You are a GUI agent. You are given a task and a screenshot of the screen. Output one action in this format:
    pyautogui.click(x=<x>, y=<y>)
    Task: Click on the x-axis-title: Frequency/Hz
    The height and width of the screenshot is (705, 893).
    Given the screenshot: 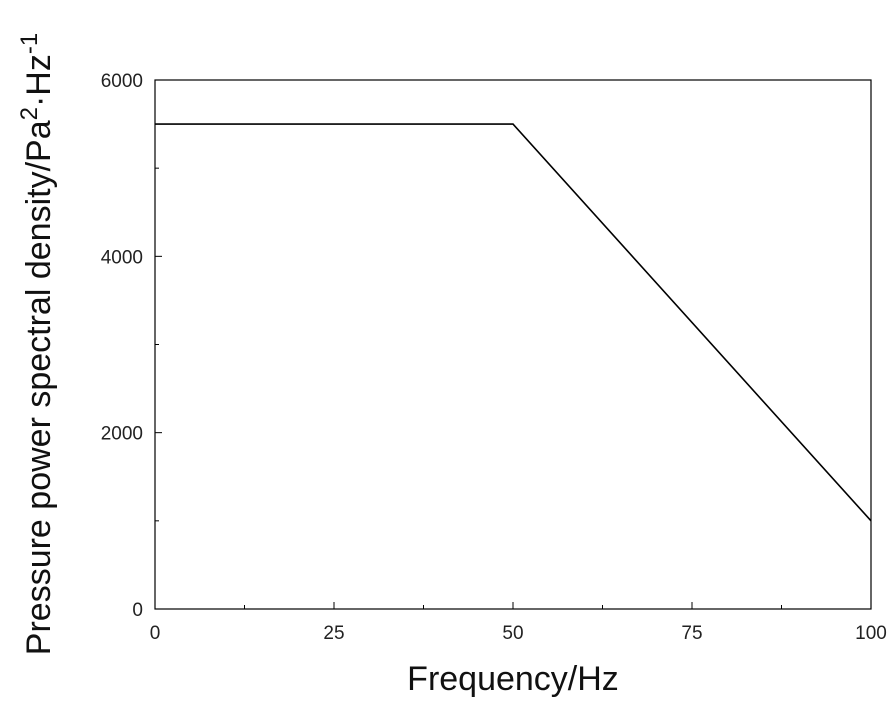 What is the action you would take?
    pyautogui.click(x=513, y=679)
    